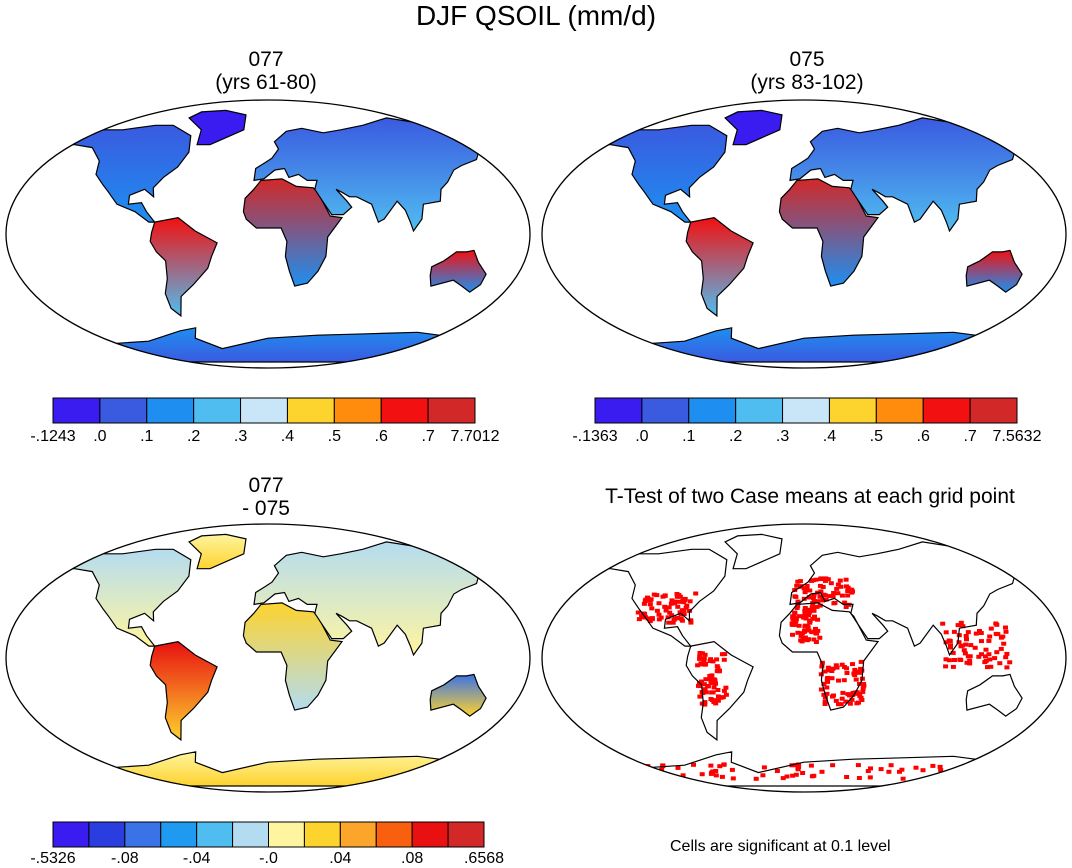  I want to click on panel-2-title: 075 (yrs 83-102), so click(807, 71).